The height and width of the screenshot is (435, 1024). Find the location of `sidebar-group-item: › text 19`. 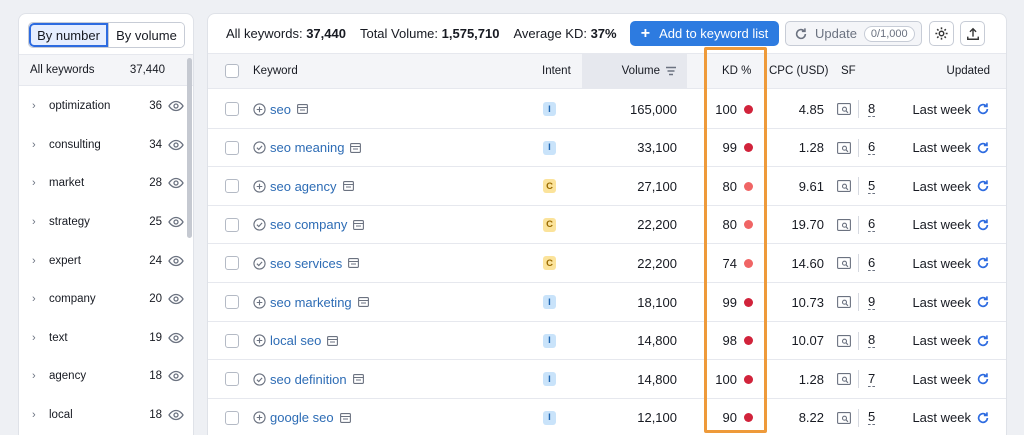

sidebar-group-item: › text 19 is located at coordinates (106, 338).